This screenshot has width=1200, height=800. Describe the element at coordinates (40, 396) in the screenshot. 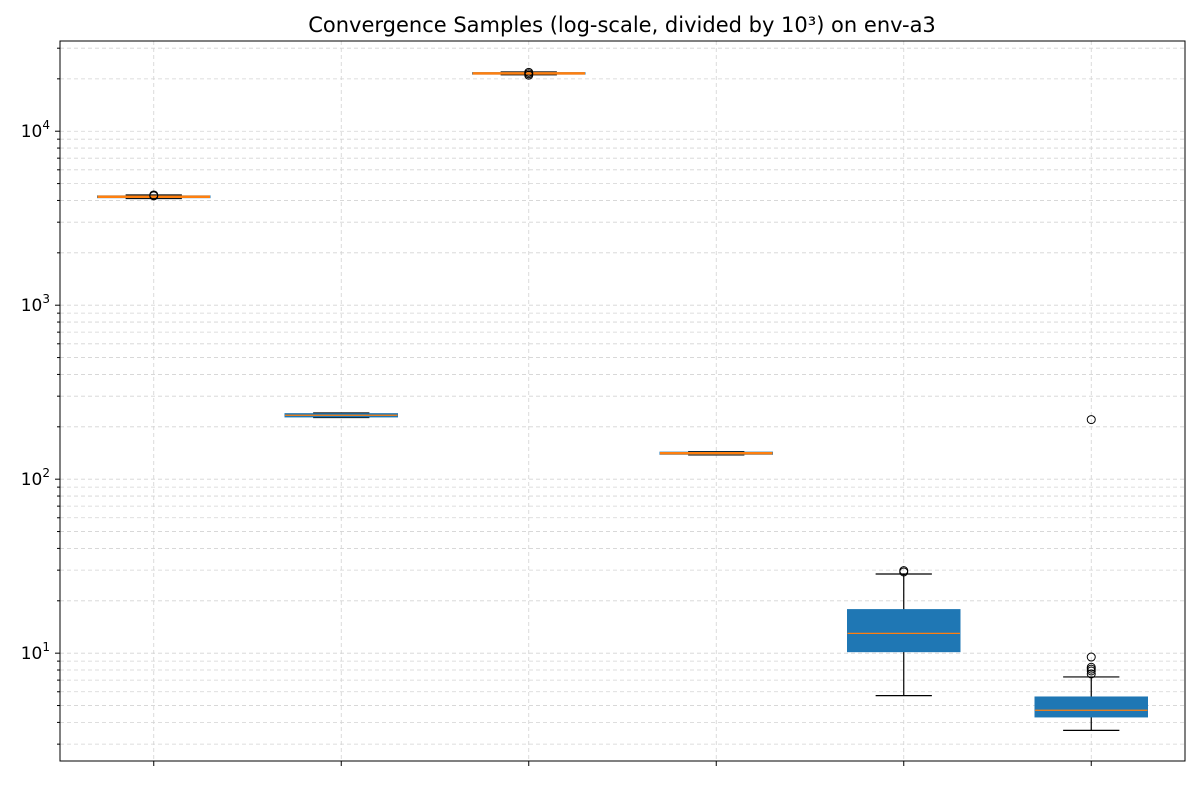

I see `y-axis: 10¹ 10² 10³ 10⁴` at that location.